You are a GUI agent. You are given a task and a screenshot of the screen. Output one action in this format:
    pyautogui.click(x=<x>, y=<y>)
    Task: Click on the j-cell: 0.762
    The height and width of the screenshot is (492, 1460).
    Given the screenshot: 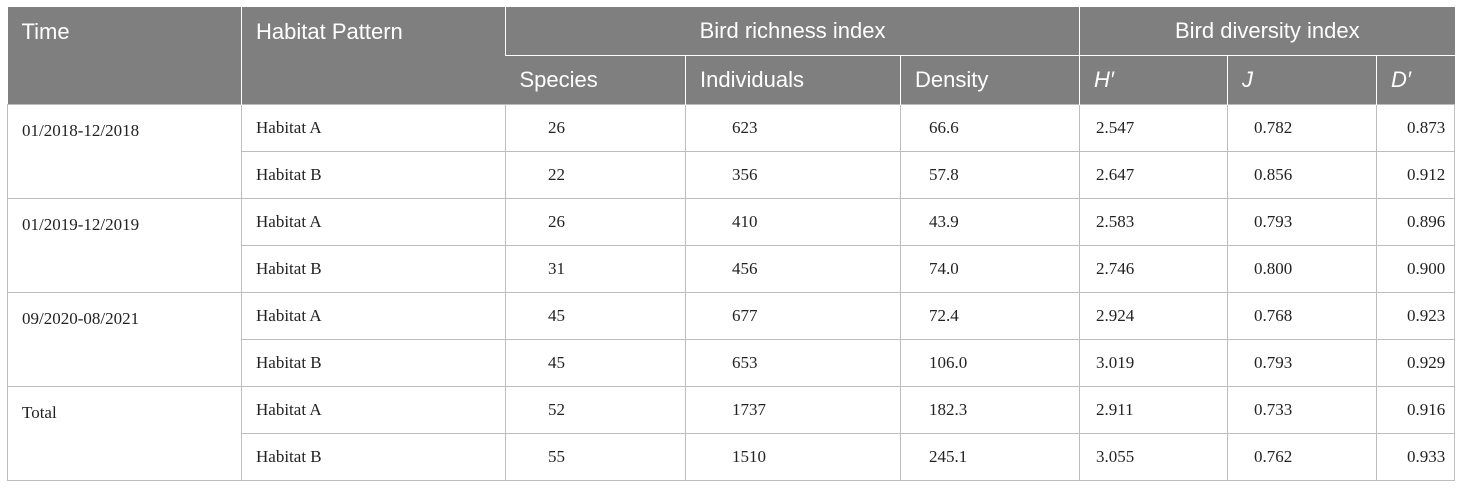 What is the action you would take?
    pyautogui.click(x=1302, y=457)
    